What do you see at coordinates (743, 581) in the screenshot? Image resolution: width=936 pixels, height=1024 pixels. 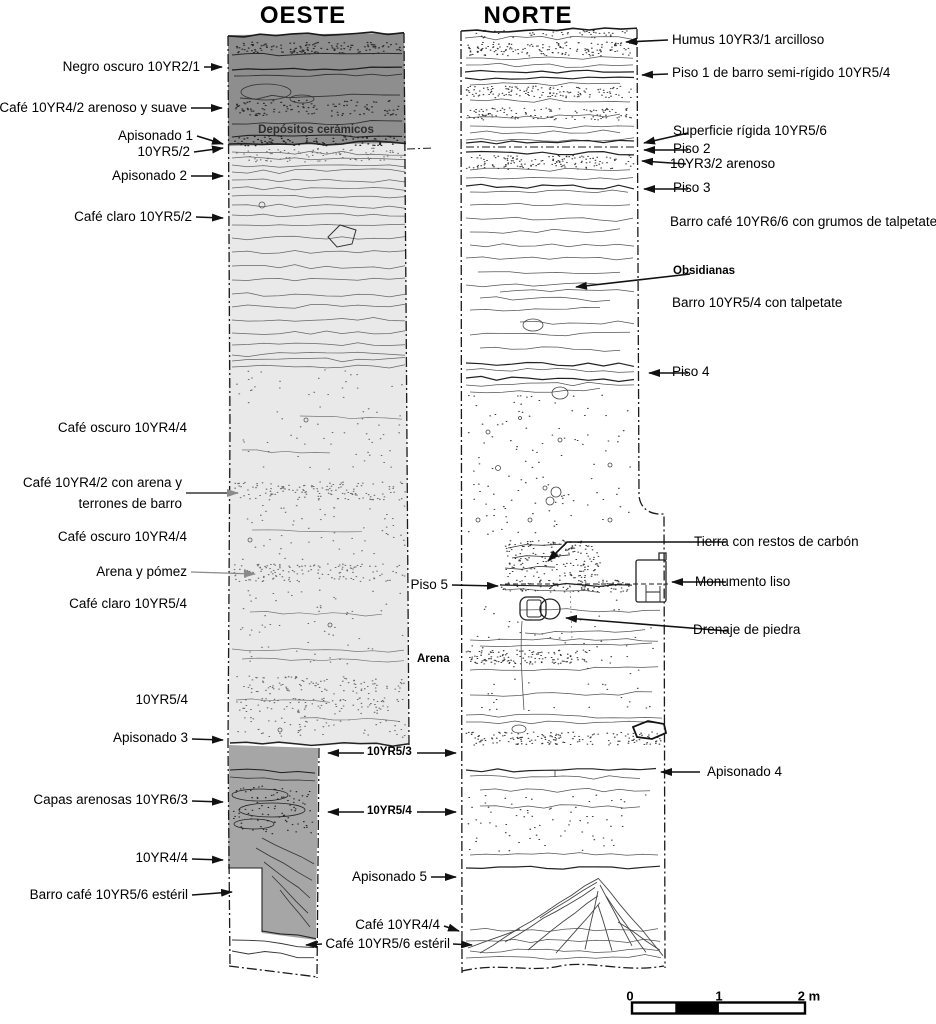 I see `label-monumento-liso: Monumento liso` at bounding box center [743, 581].